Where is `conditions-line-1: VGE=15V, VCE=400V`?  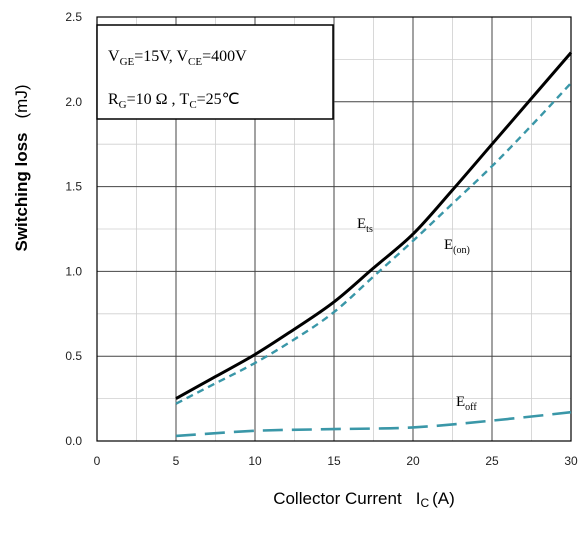 conditions-line-1: VGE=15V, VCE=400V is located at coordinates (177, 58).